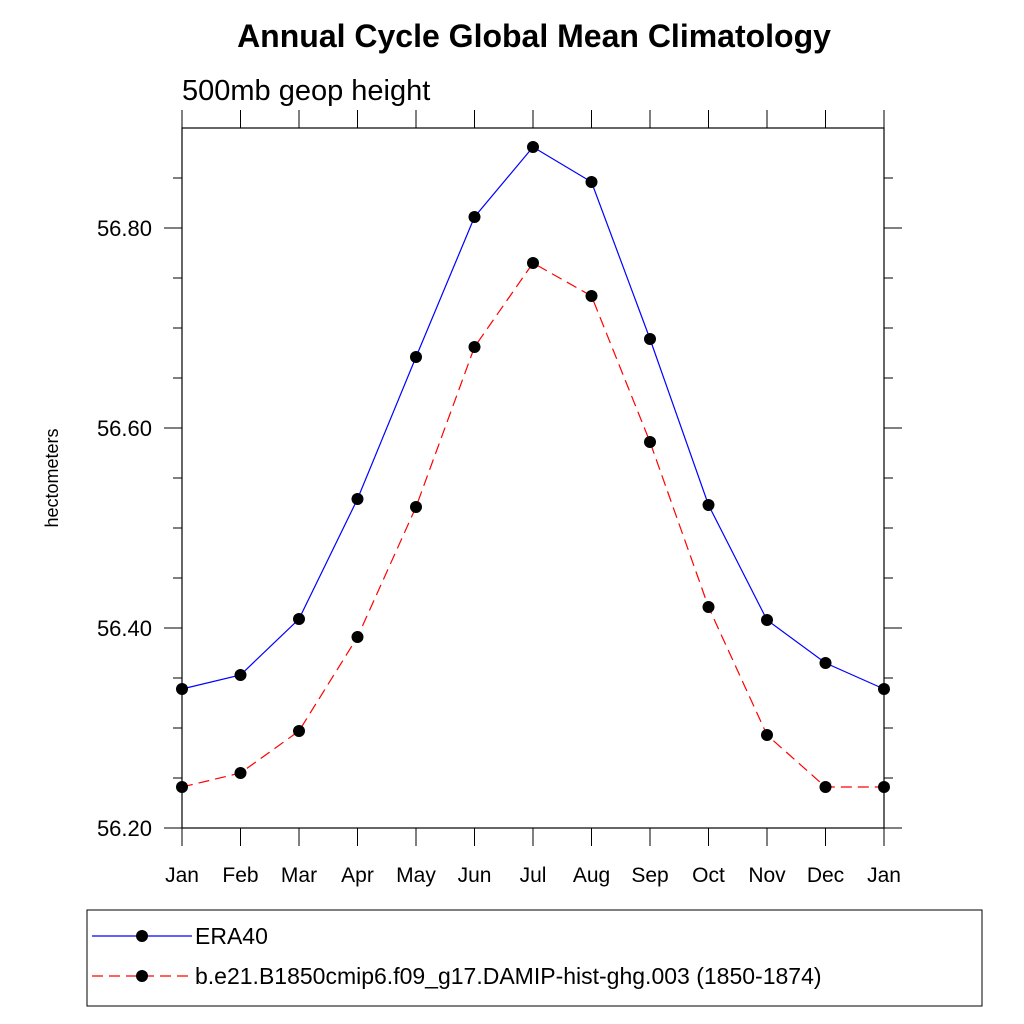 The height and width of the screenshot is (1024, 1024). What do you see at coordinates (299, 875) in the screenshot?
I see `x-tick-label: Mar` at bounding box center [299, 875].